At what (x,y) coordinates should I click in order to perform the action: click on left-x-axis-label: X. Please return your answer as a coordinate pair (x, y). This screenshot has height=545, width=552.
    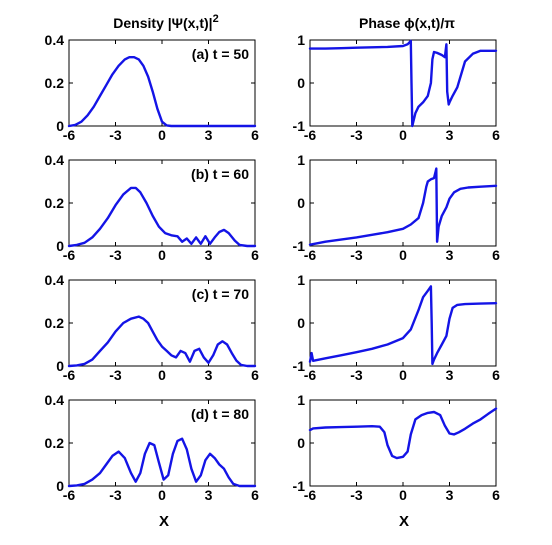
    Looking at the image, I should click on (164, 521).